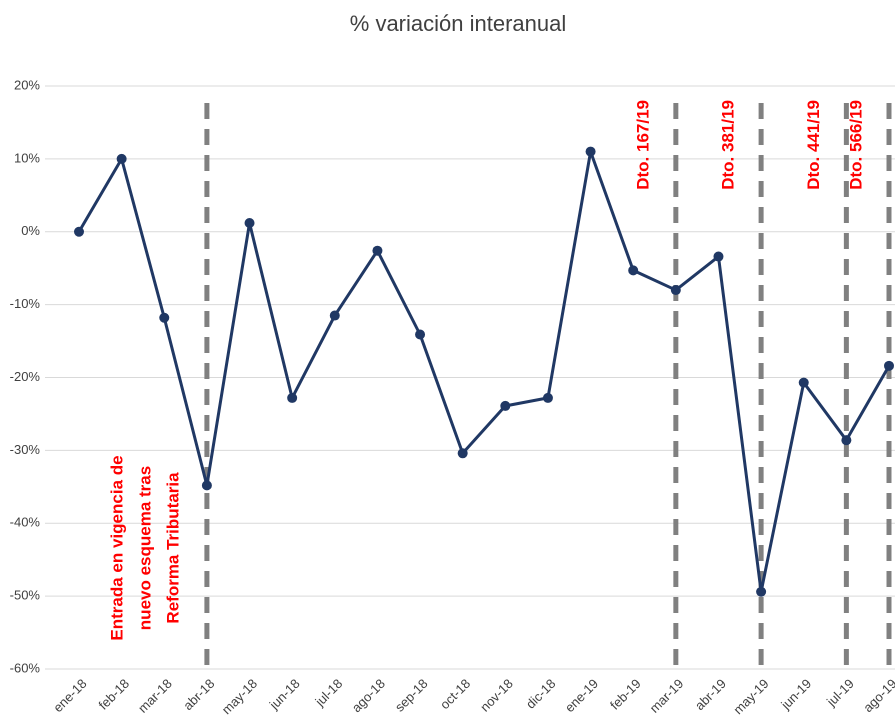 This screenshot has width=895, height=727. What do you see at coordinates (855, 145) in the screenshot?
I see `annotation: Dto. 566/19` at bounding box center [855, 145].